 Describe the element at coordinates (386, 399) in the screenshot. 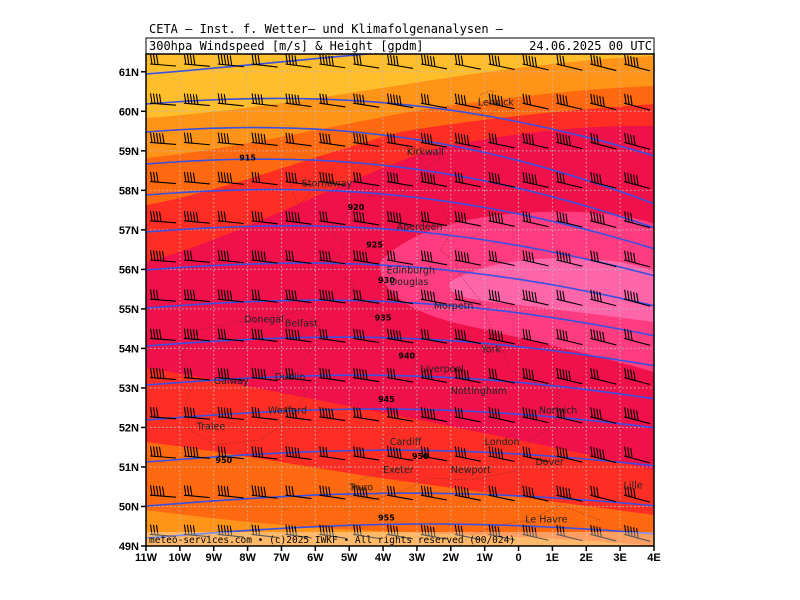

I see `contour-label: 945` at that location.